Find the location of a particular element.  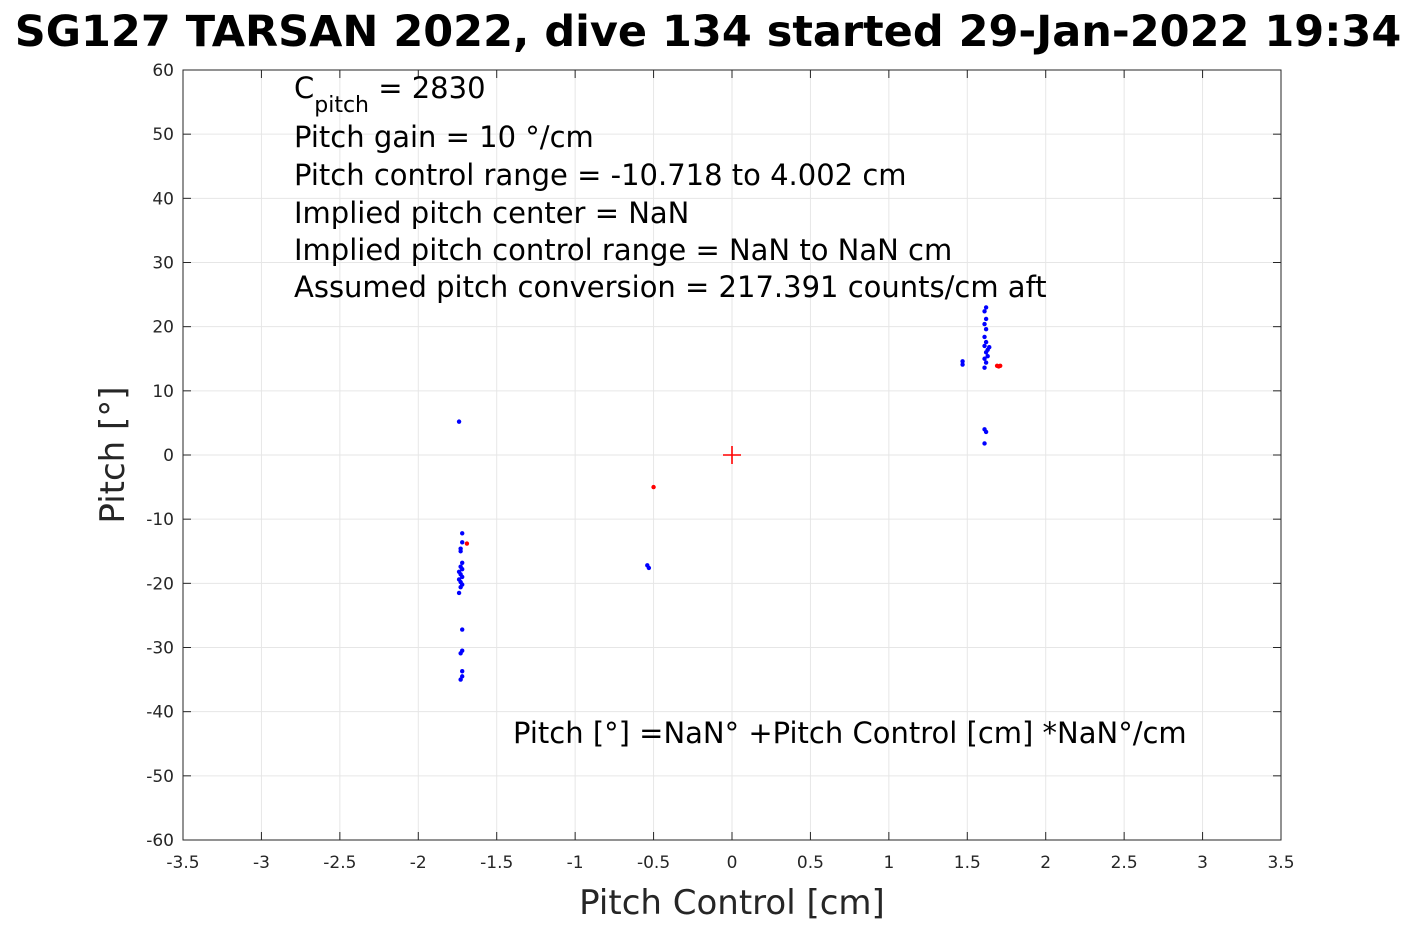

y-tick-label: -10 is located at coordinates (160, 520).